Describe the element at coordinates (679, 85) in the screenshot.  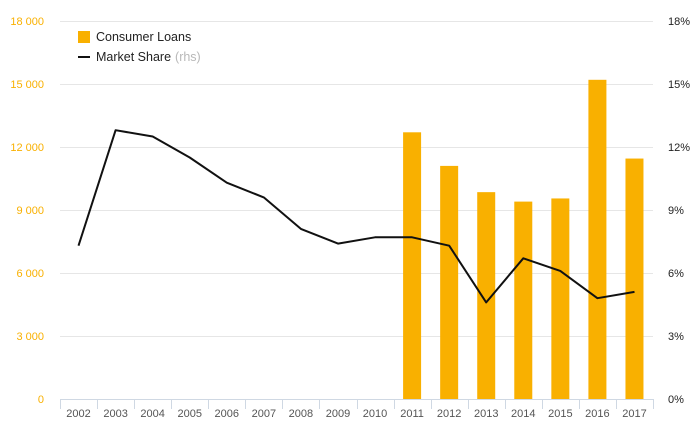
I see `y-right-tick-label: 15%` at that location.